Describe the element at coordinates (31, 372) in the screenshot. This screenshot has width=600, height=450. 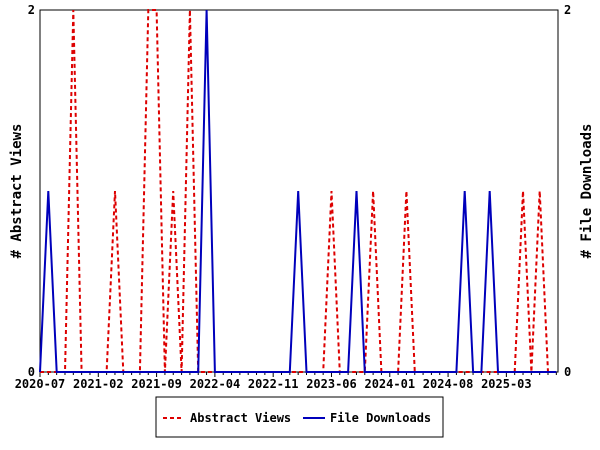
I see `y-left-tick-min: 0` at that location.